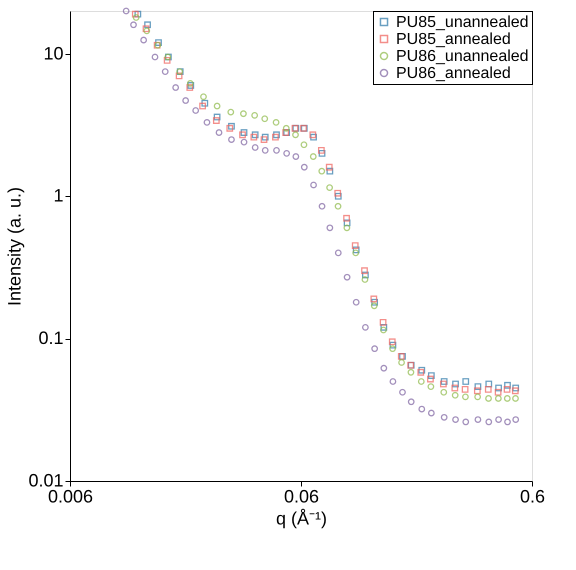 This screenshot has width=576, height=570. I want to click on legend-label: PU86_unannealed, so click(462, 56).